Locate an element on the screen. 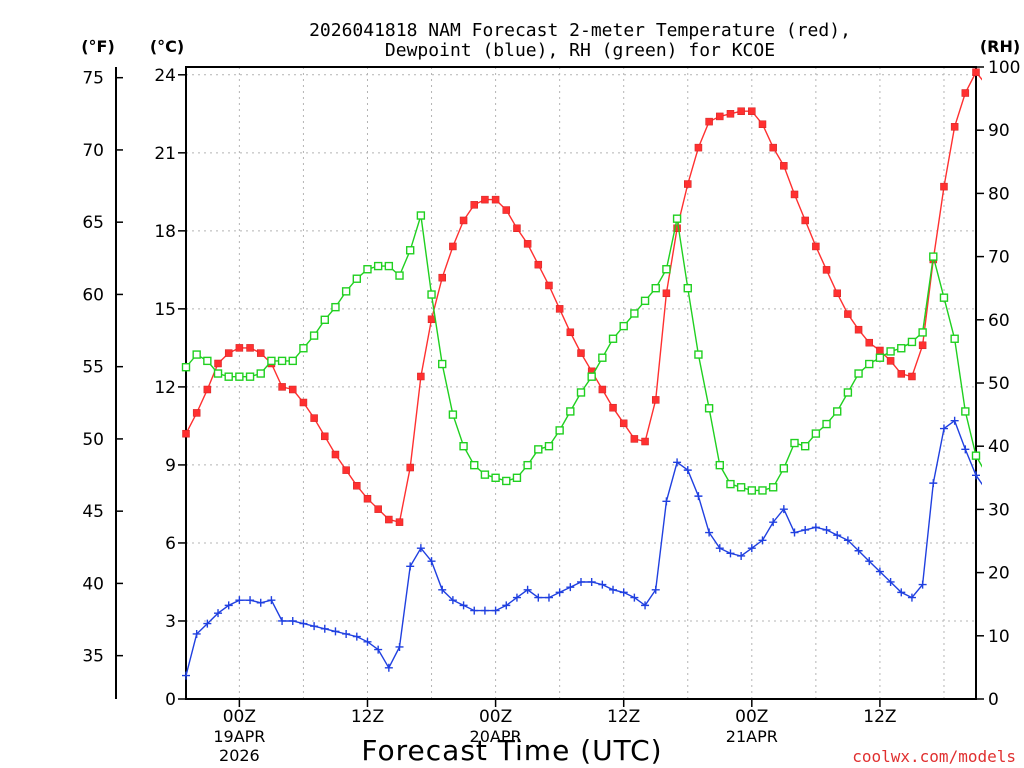 This screenshot has width=1024, height=768. celsius-tick-label: 0 is located at coordinates (170, 700).